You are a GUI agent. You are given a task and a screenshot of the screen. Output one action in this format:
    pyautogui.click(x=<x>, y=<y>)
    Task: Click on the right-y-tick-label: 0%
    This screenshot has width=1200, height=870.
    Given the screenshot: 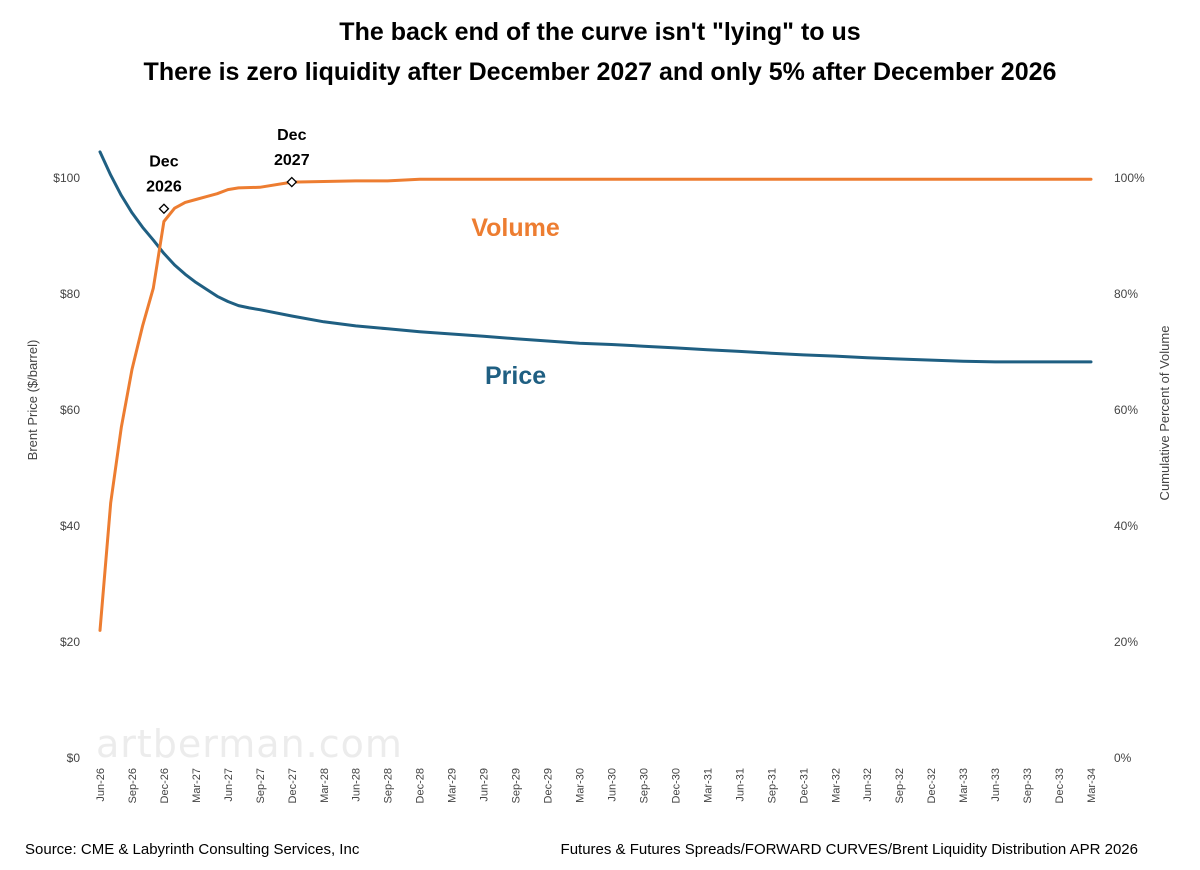 What is the action you would take?
    pyautogui.click(x=1123, y=758)
    